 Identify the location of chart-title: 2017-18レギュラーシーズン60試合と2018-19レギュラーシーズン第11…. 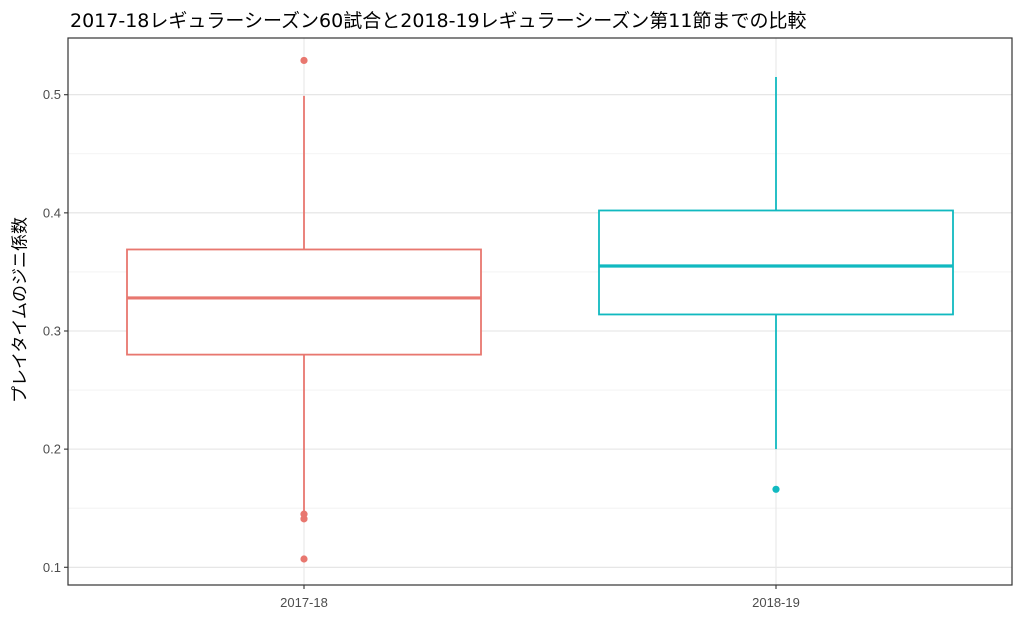
(438, 21).